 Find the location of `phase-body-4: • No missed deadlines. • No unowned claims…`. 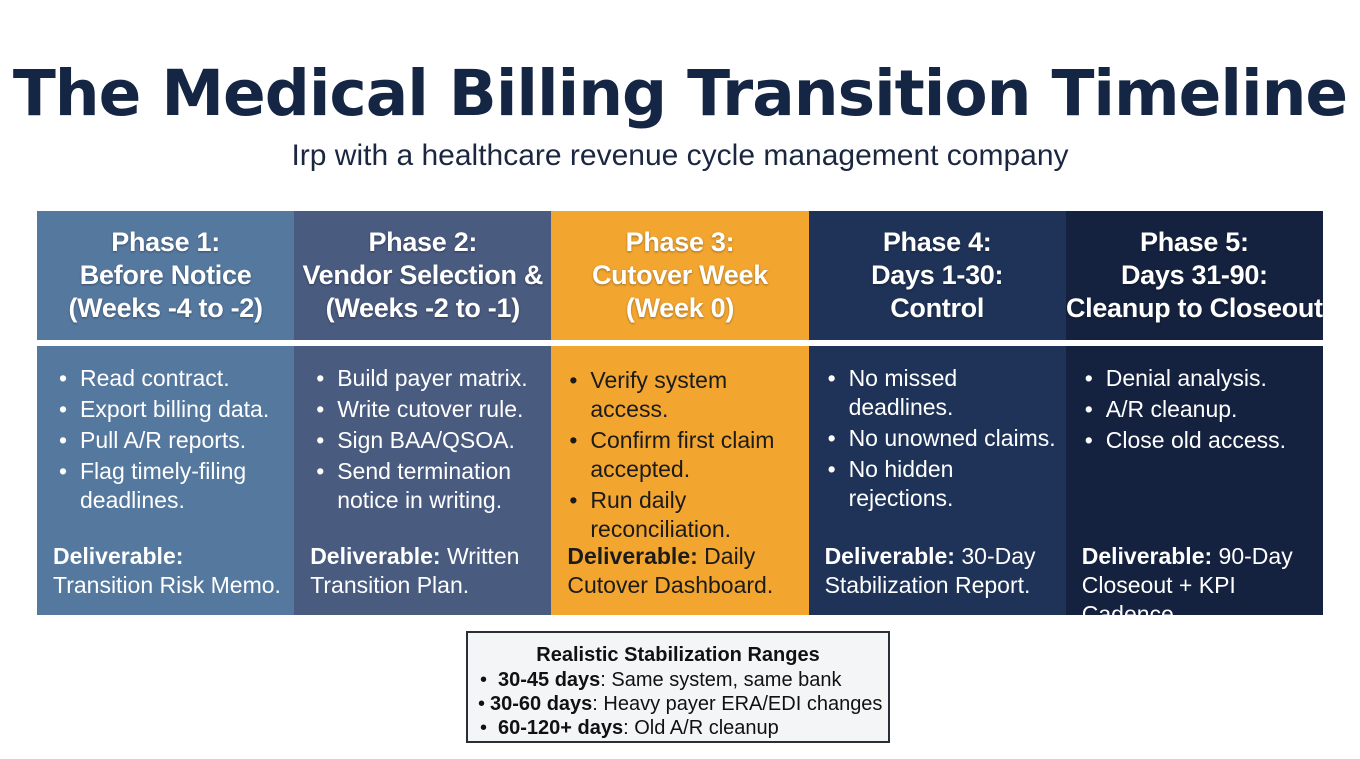

phase-body-4: • No missed deadlines. • No unowned claims… is located at coordinates (937, 480).